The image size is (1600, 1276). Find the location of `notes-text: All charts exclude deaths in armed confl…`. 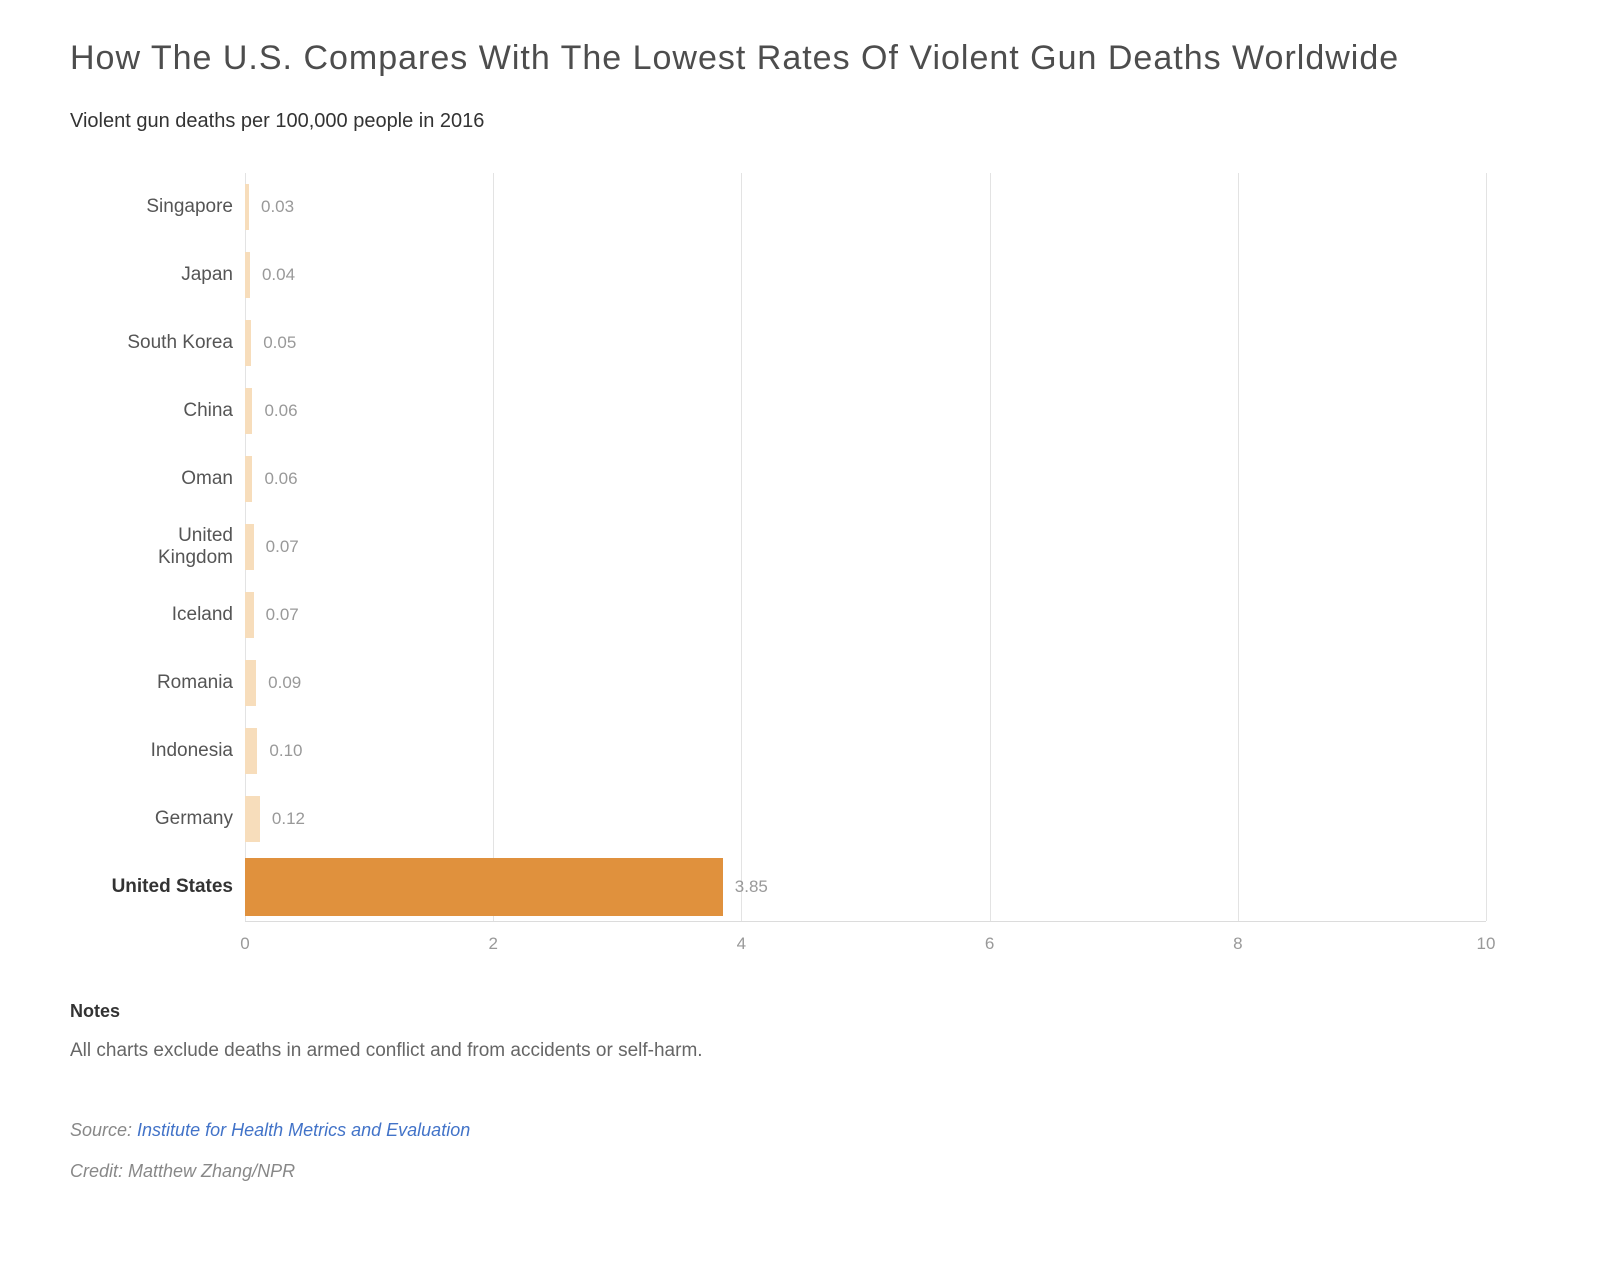

notes-text: All charts exclude deaths in armed confl… is located at coordinates (386, 1050).